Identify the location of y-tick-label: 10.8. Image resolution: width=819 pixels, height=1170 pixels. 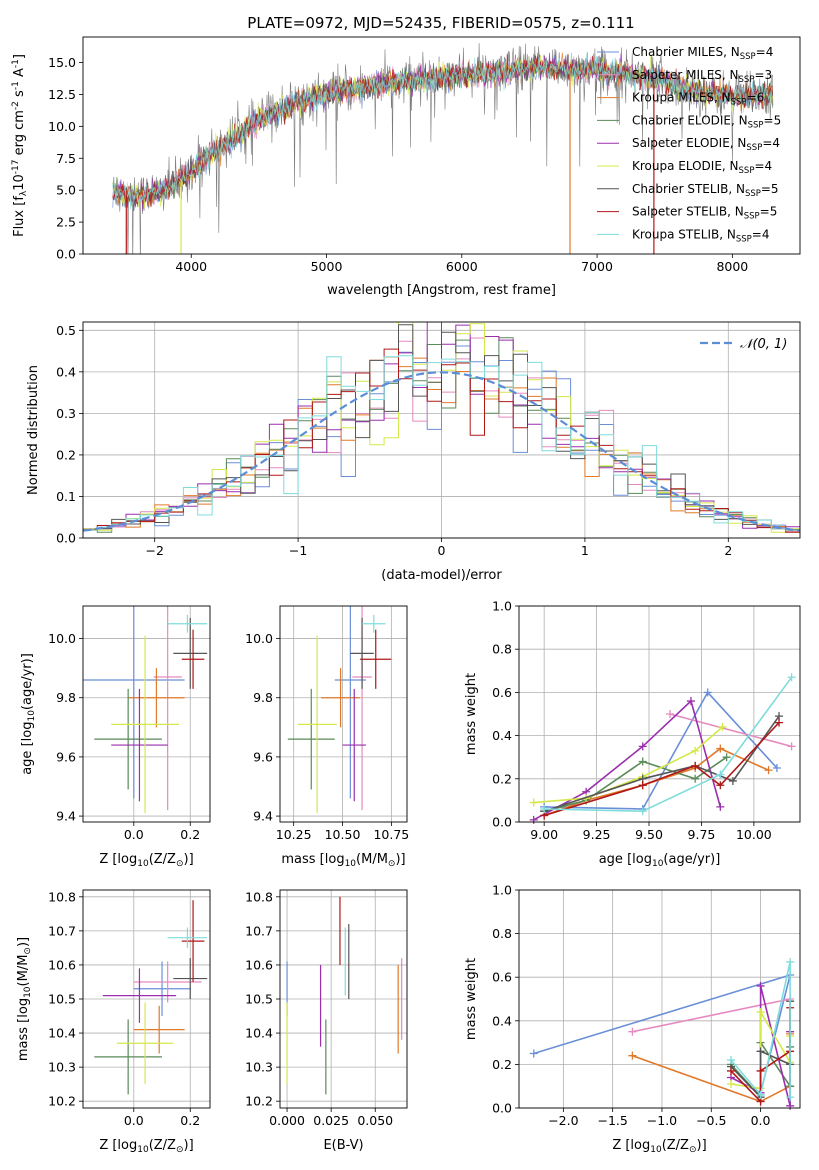
(62, 896).